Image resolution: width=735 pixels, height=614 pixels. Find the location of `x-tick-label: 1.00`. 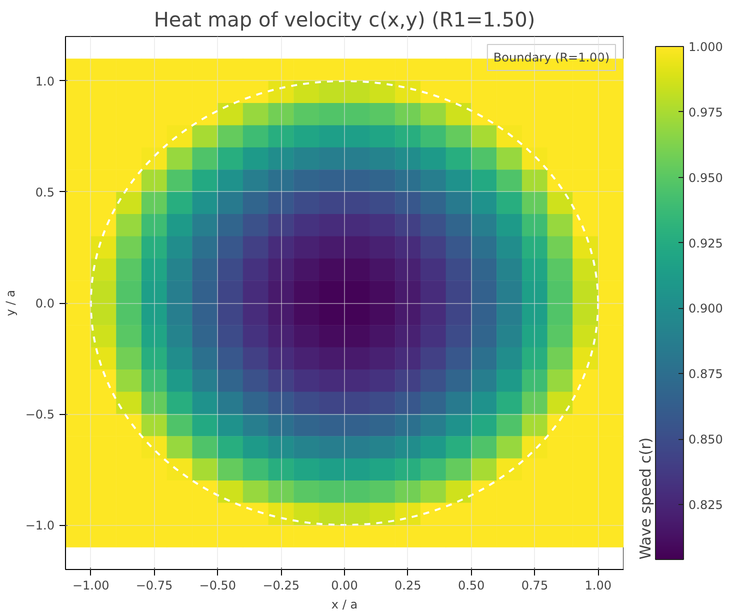

x-tick-label: 1.00 is located at coordinates (598, 585).